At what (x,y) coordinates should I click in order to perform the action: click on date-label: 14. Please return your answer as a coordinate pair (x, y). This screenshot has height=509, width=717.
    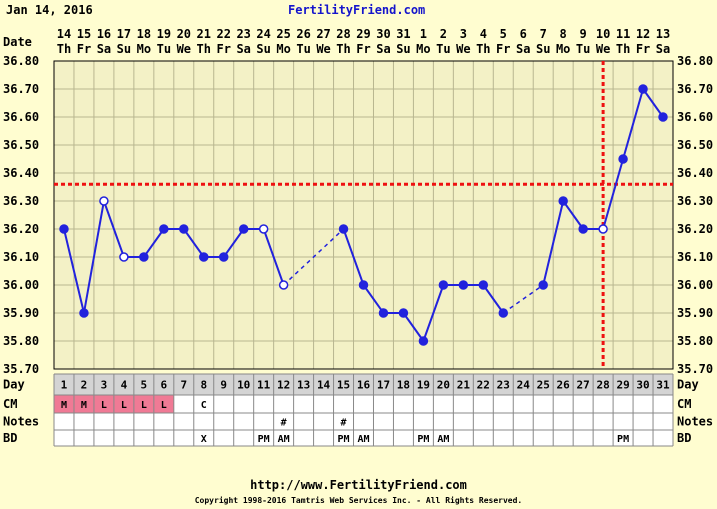
    Looking at the image, I should click on (64, 34).